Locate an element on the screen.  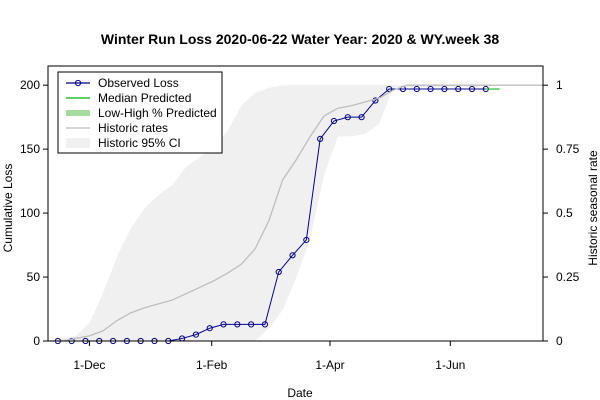
x-tick-label: 1-Dec is located at coordinates (89, 365).